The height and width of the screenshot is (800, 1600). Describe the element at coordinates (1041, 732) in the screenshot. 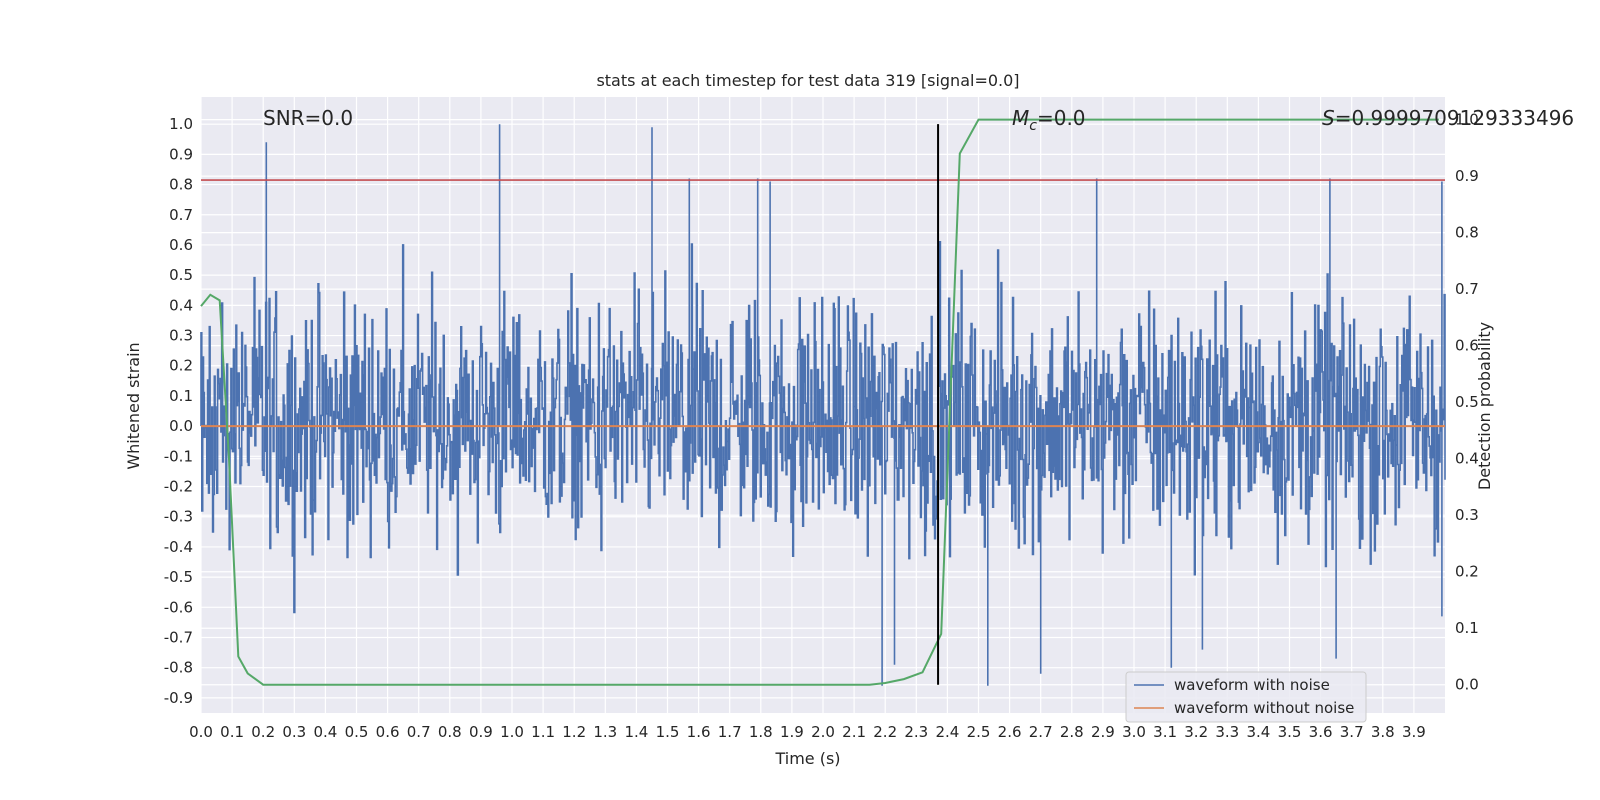

I see `x-tick-label: 2.7` at that location.